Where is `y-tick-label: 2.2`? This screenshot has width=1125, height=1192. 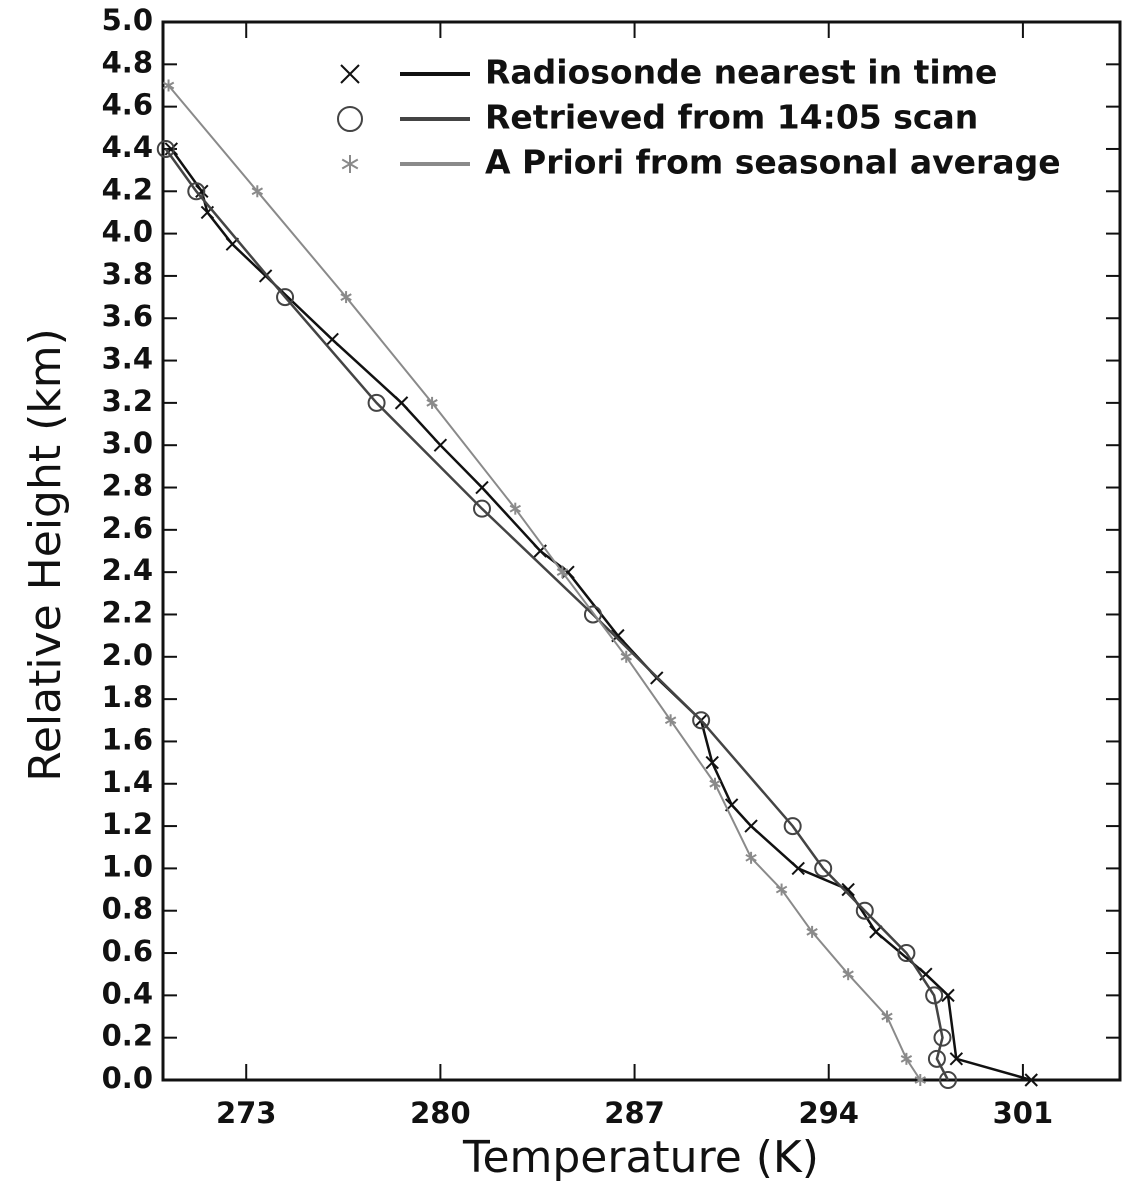
y-tick-label: 2.2 is located at coordinates (127, 612).